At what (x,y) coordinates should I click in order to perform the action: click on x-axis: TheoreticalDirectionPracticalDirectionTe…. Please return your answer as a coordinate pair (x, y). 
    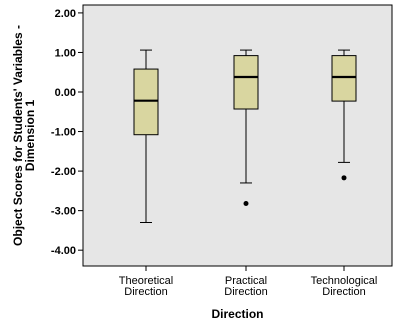
    Looking at the image, I should click on (248, 282).